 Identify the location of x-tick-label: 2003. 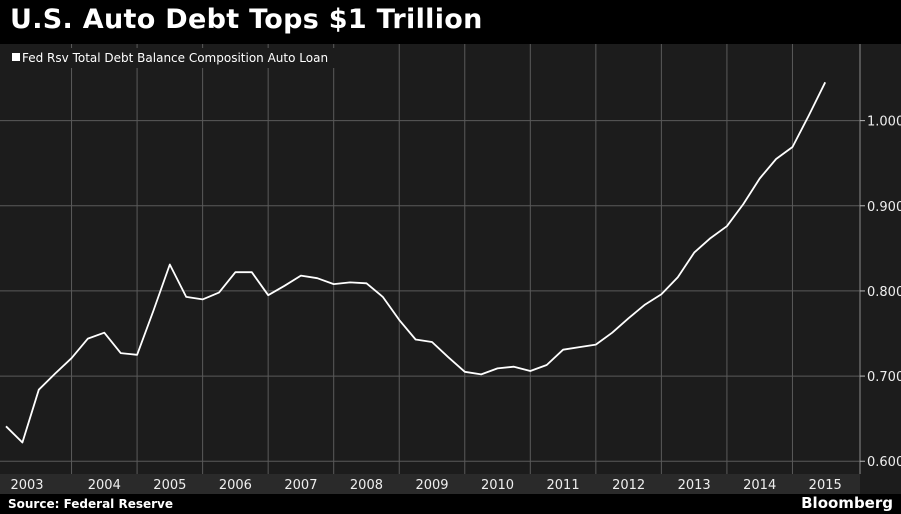
(26, 485).